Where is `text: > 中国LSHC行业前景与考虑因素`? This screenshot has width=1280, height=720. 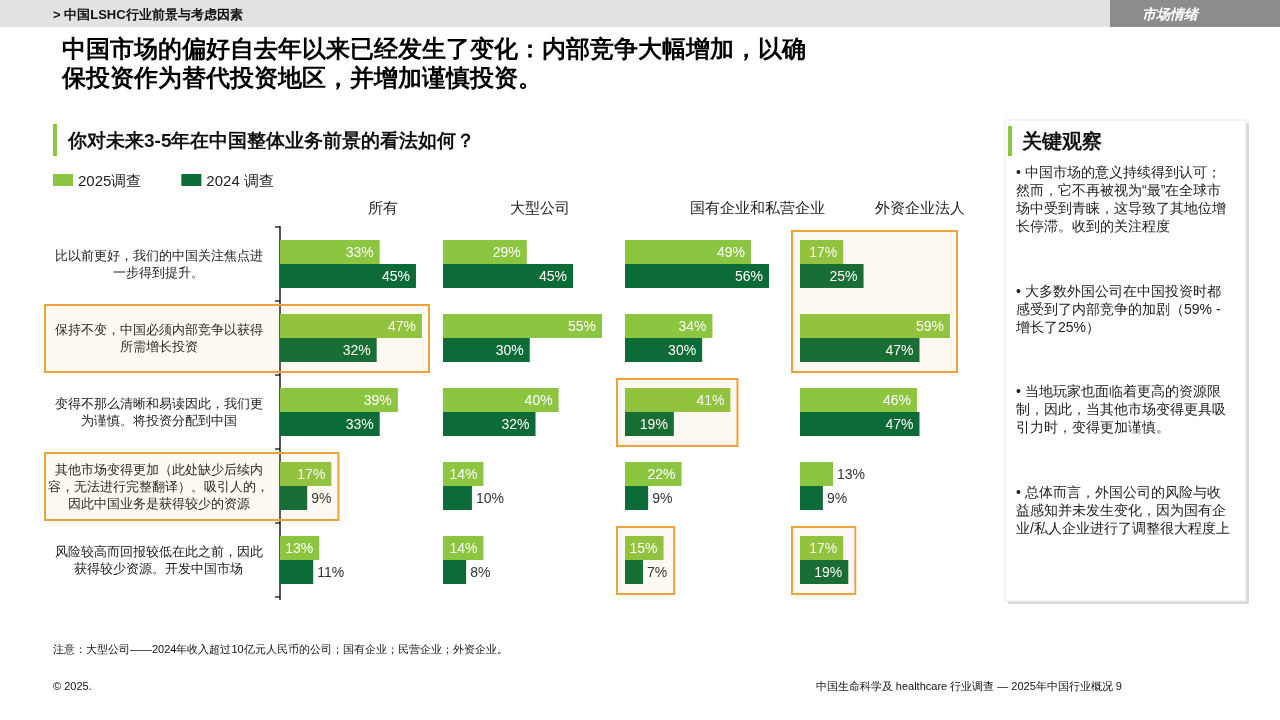
text: > 中国LSHC行业前景与考虑因素 is located at coordinates (148, 14).